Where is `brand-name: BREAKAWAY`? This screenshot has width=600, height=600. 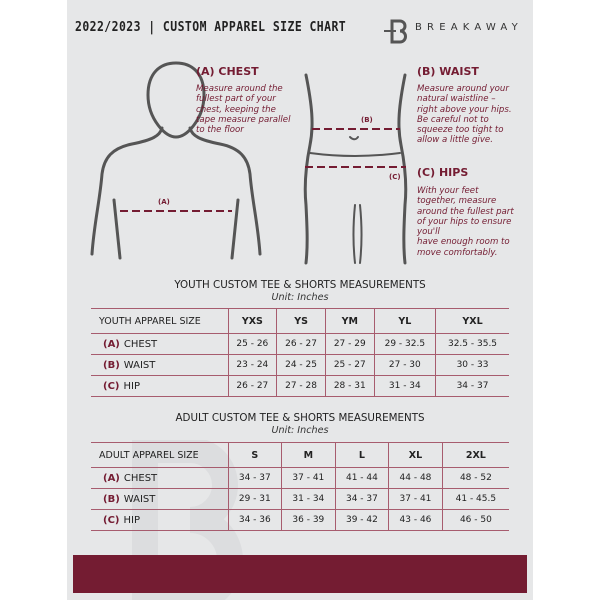
brand-name: BREAKAWAY is located at coordinates (469, 27).